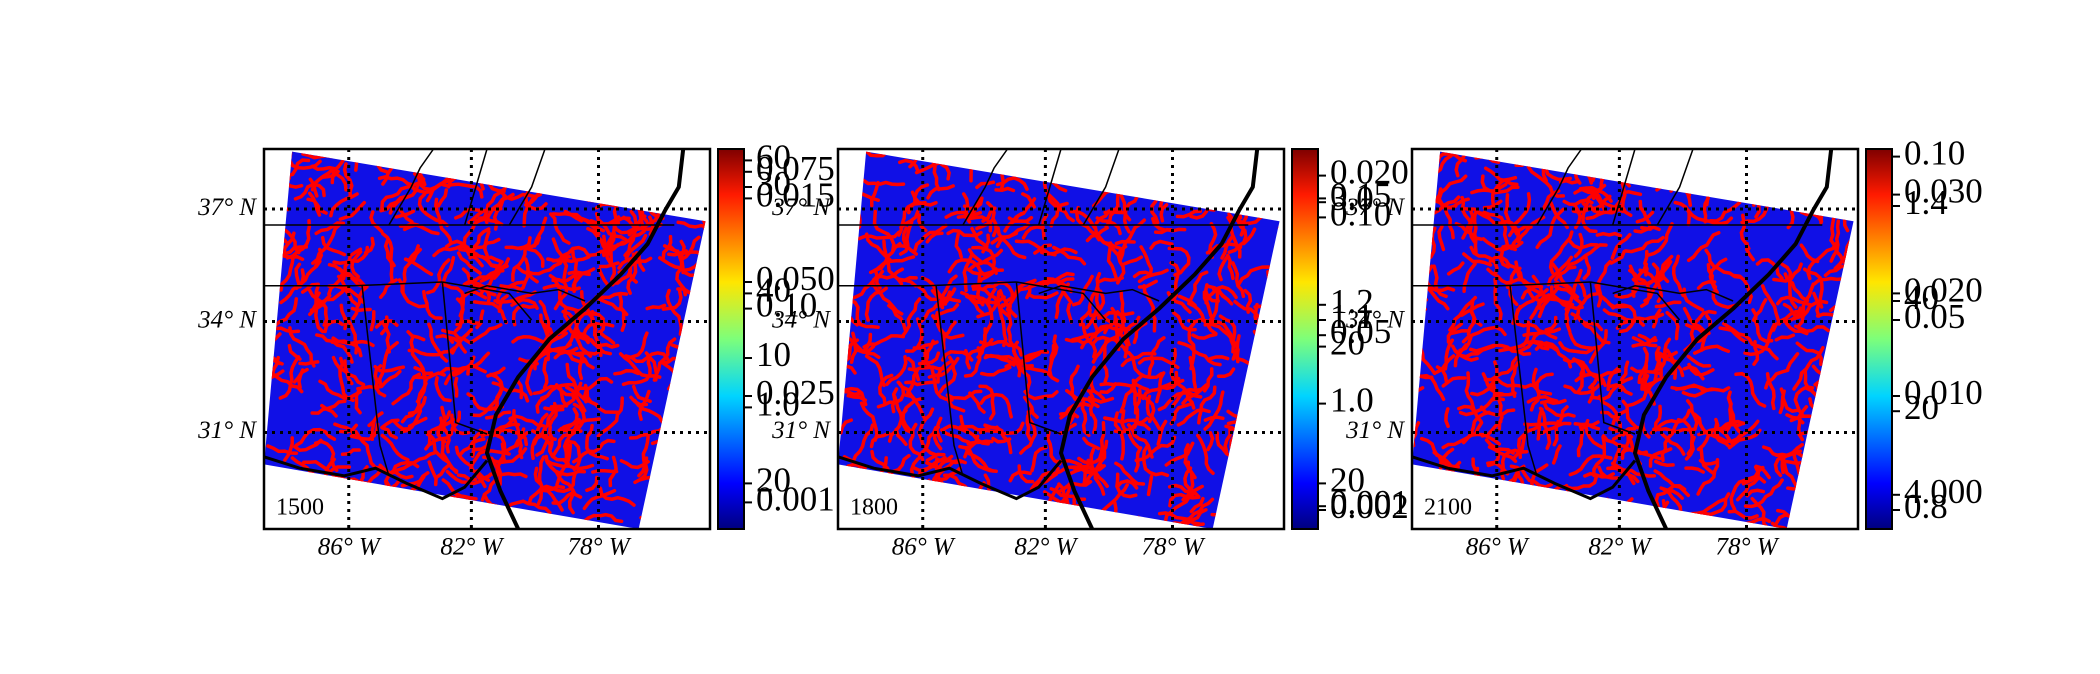 The width and height of the screenshot is (2100, 674). What do you see at coordinates (1879, 339) in the screenshot?
I see `colorbar-gradient` at bounding box center [1879, 339].